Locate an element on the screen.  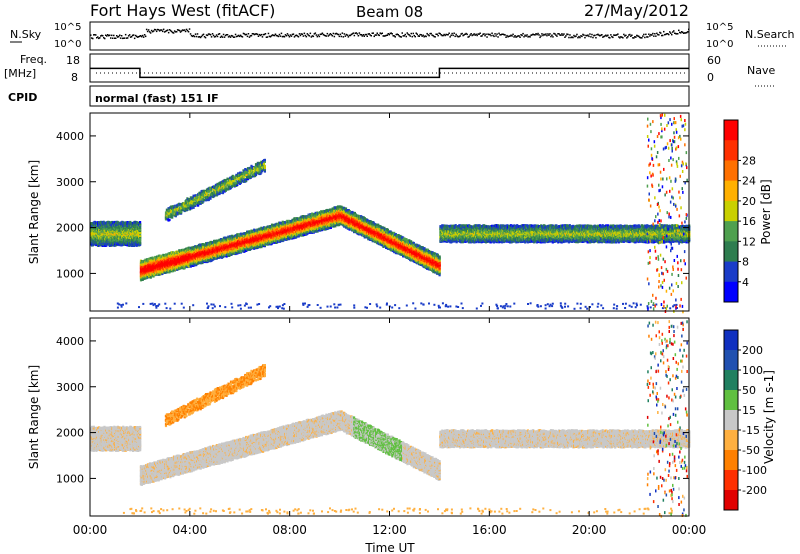
noise-tick-top: 10^5 is located at coordinates (67, 27).